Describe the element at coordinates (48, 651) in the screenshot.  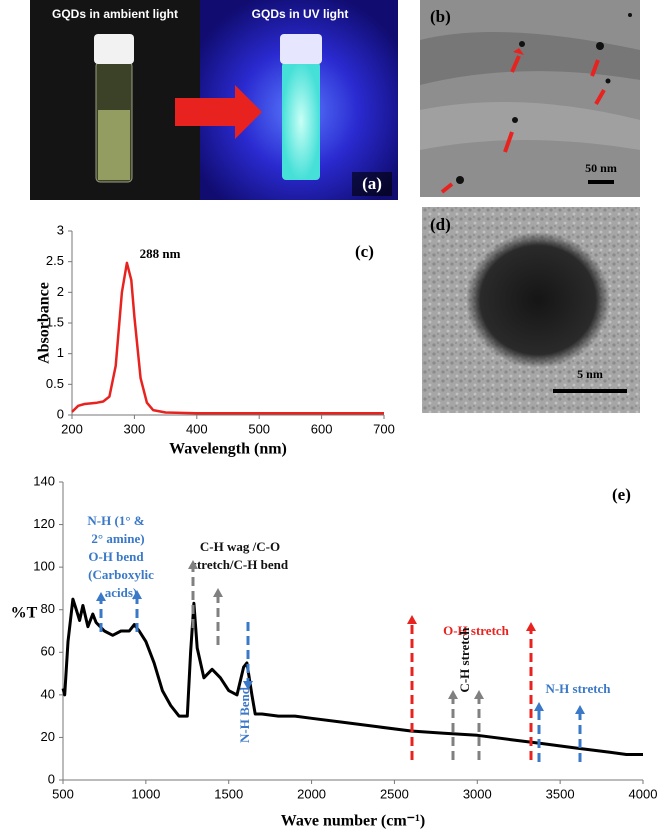
I see `y-tick-label: 60` at that location.